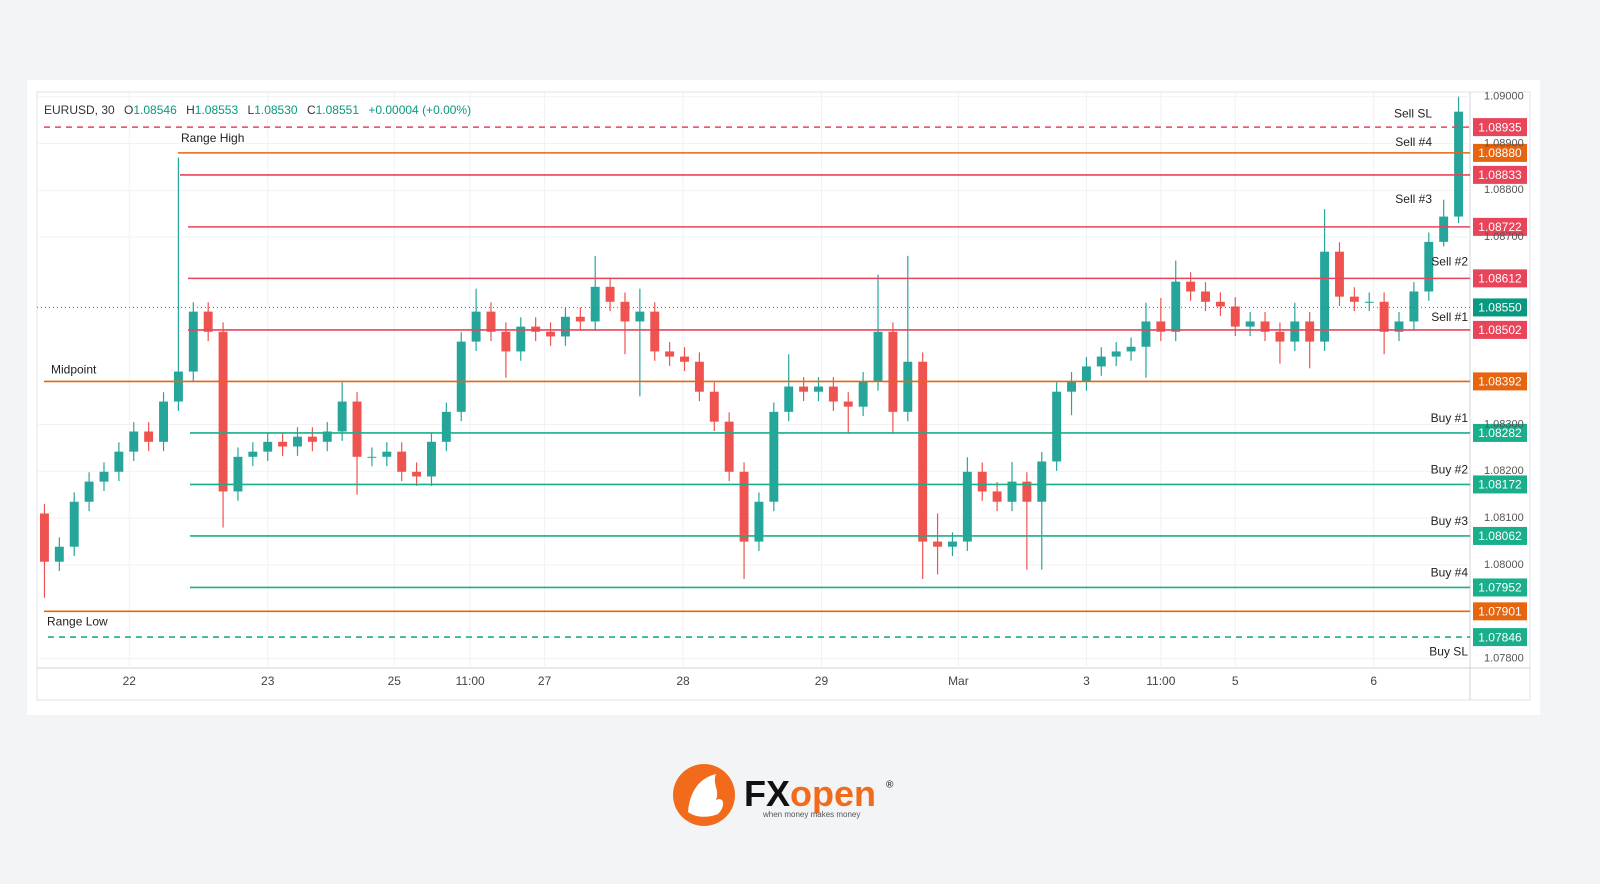 This screenshot has width=1600, height=884. I want to click on field-value: 1.08553, so click(217, 110).